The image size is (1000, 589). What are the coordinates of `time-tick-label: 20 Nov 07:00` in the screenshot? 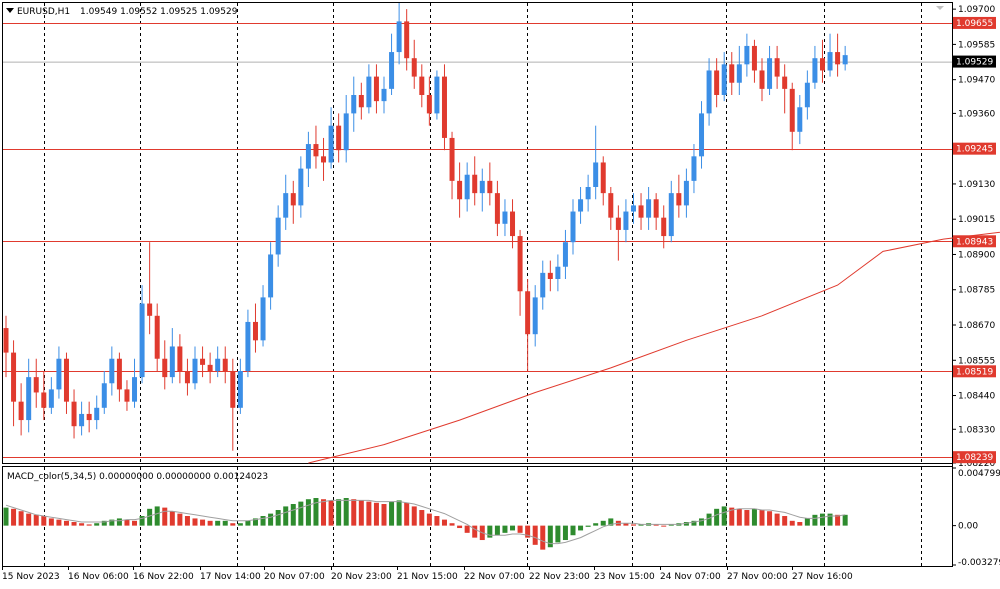 It's located at (294, 577).